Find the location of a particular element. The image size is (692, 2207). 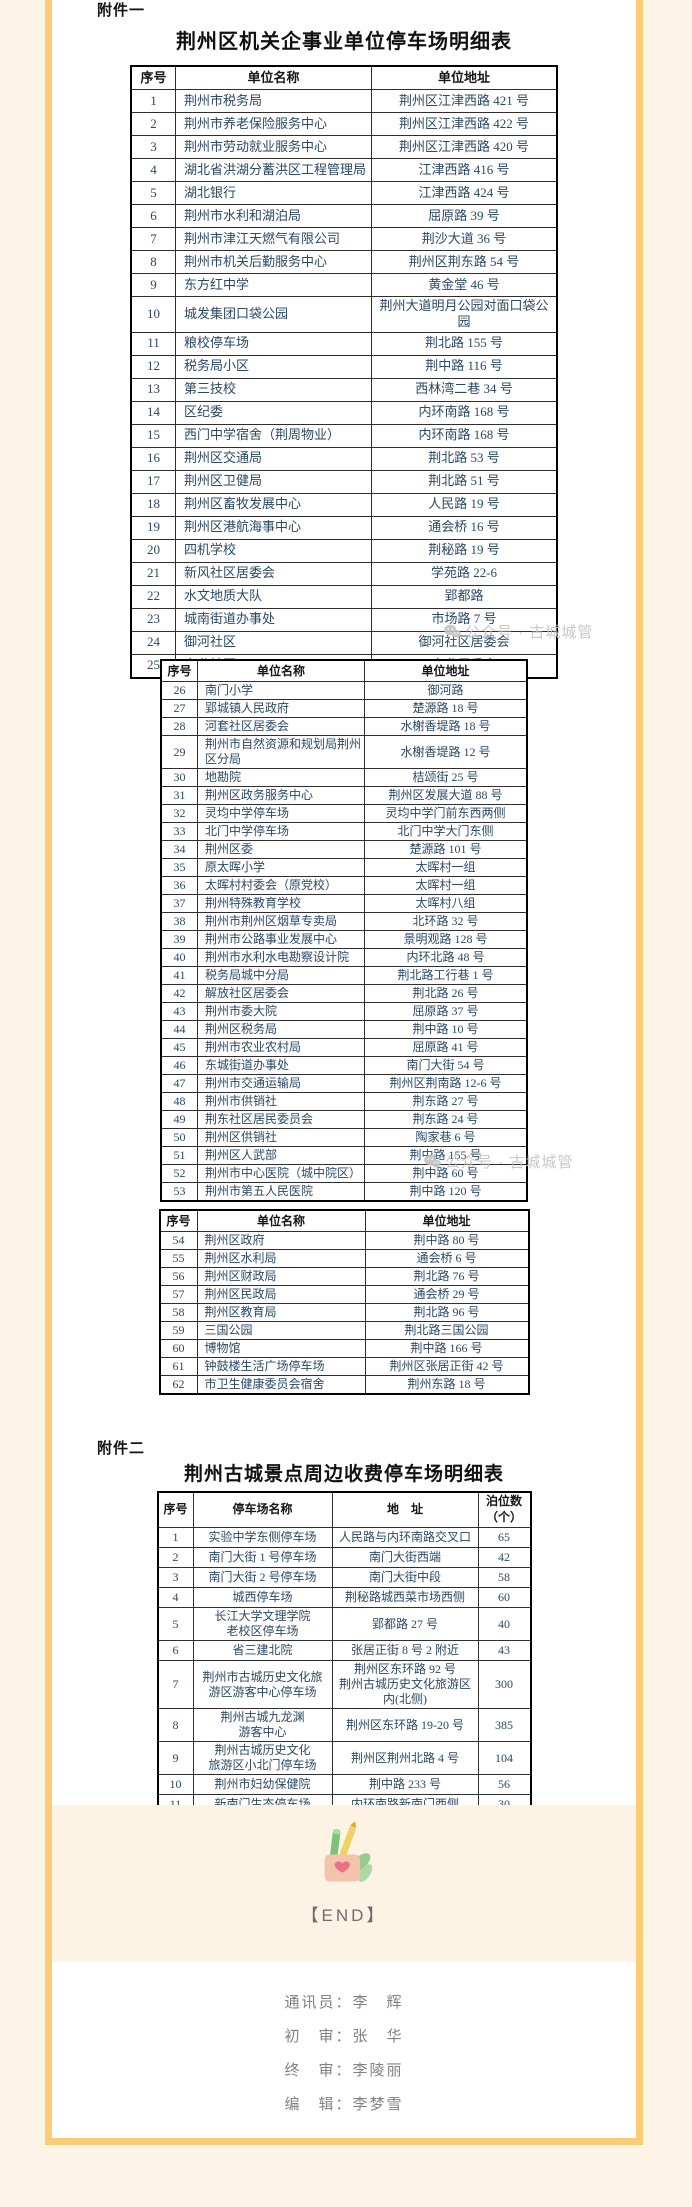

table-row: 49 荆东社区居民委员会 荆东路 24 号 is located at coordinates (344, 1119).